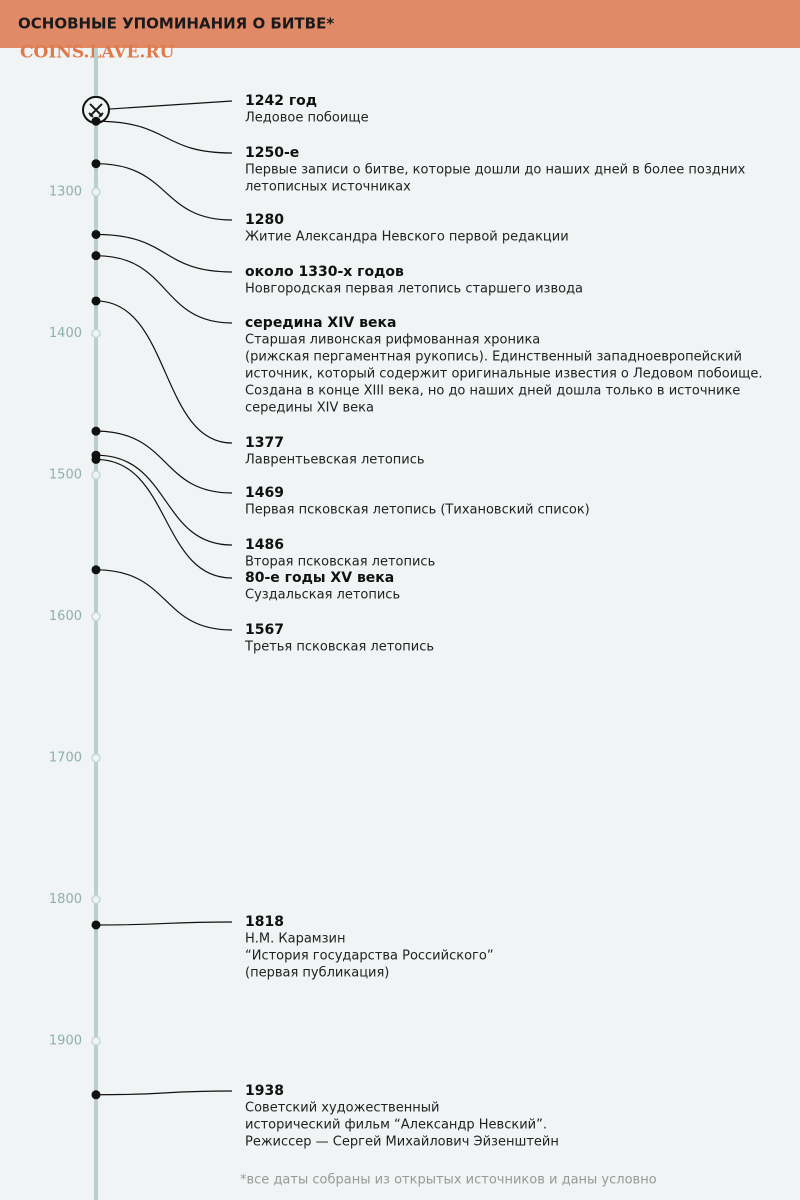 This screenshot has height=1200, width=800. Describe the element at coordinates (369, 956) in the screenshot. I see `event-text: “История государства Российского”` at that location.